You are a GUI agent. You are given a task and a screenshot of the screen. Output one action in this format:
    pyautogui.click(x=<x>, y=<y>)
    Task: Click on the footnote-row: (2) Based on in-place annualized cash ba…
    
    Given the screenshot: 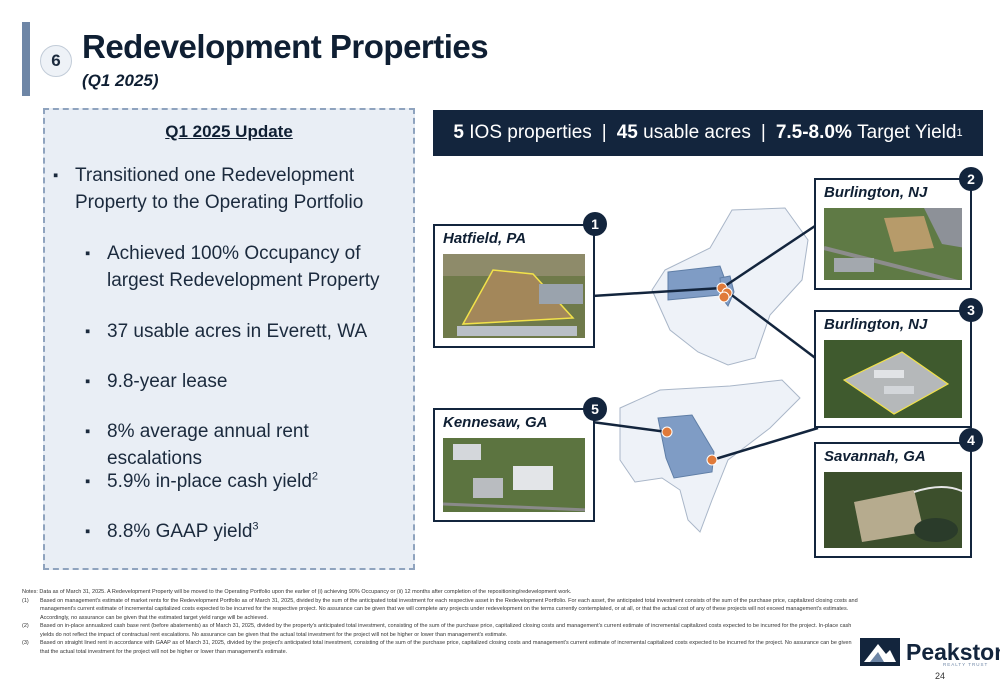 What is the action you would take?
    pyautogui.click(x=441, y=630)
    